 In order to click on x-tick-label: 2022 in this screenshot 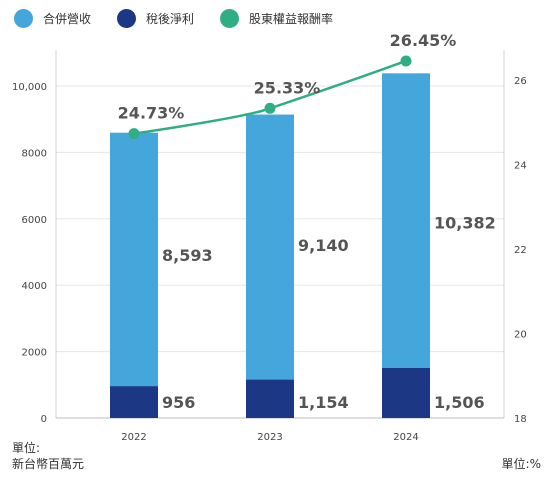, I will do `click(133, 437)`.